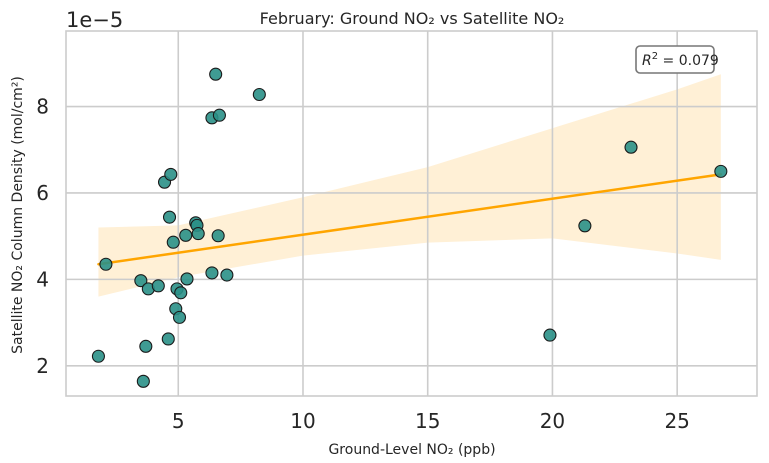  I want to click on x-tick-labels: 5 10 15 20 25, so click(431, 421).